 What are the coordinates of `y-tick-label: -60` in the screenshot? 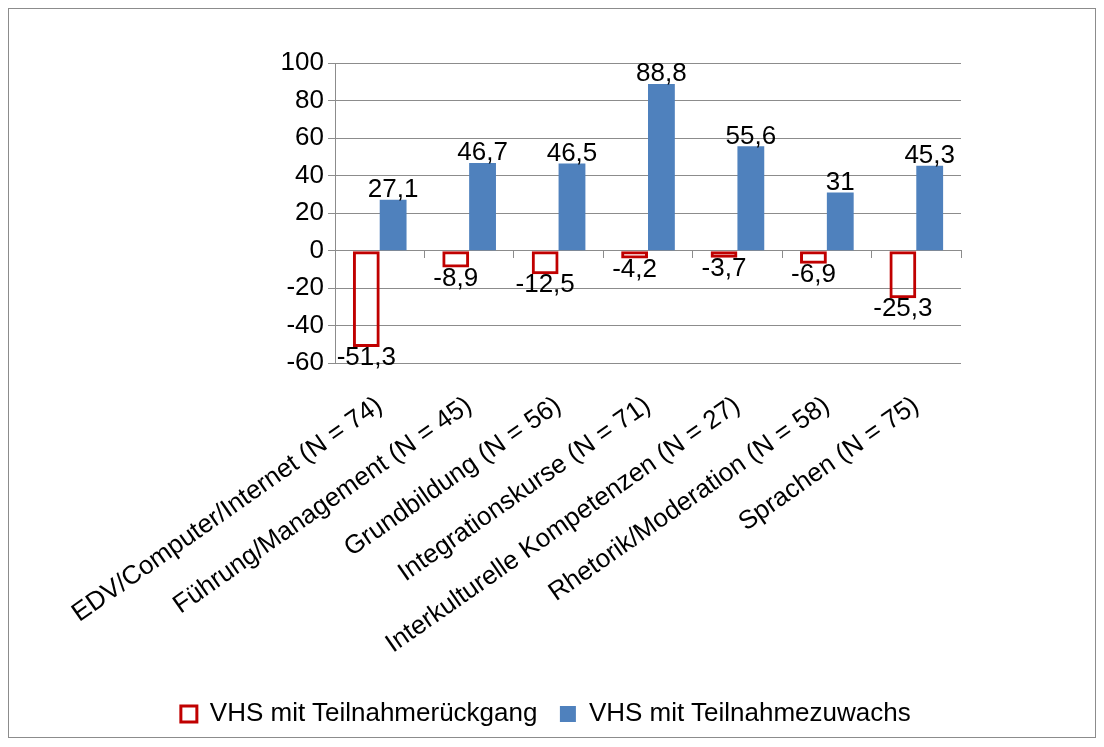 It's located at (305, 361).